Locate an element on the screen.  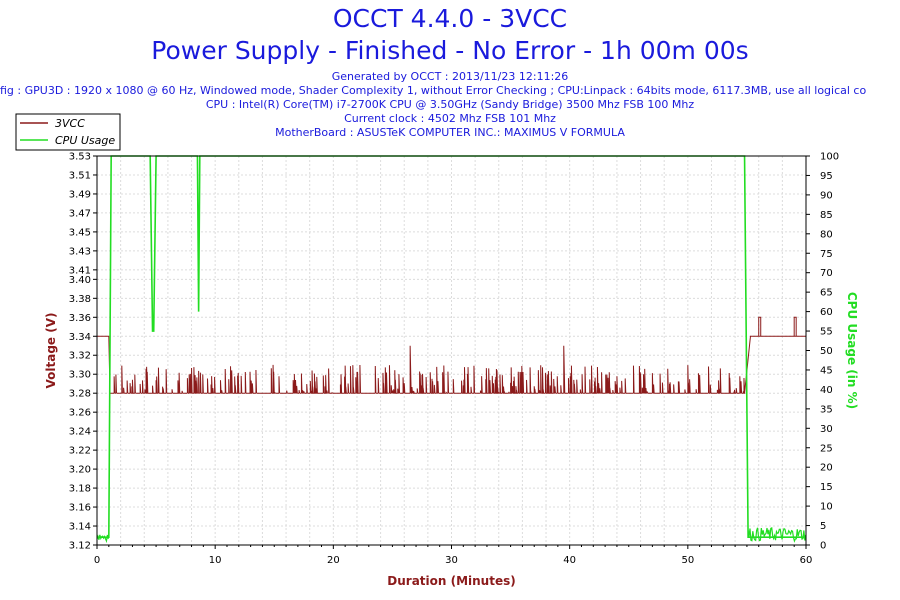
y-tick-label-19: 3.49 is located at coordinates (80, 194).